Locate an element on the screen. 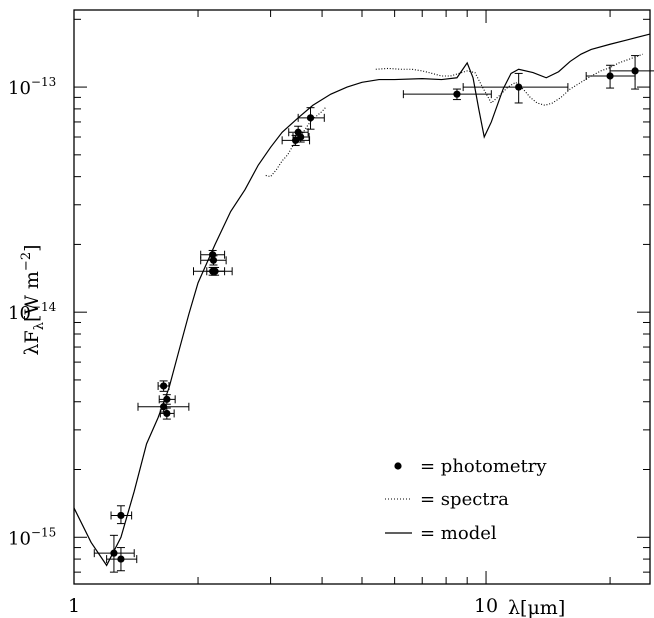  y-tick-label: 10−13 is located at coordinates (32, 87).